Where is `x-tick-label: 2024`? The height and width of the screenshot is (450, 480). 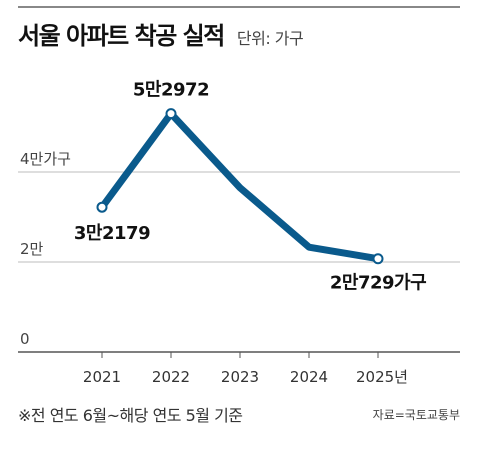
x-tick-label: 2024 is located at coordinates (309, 377).